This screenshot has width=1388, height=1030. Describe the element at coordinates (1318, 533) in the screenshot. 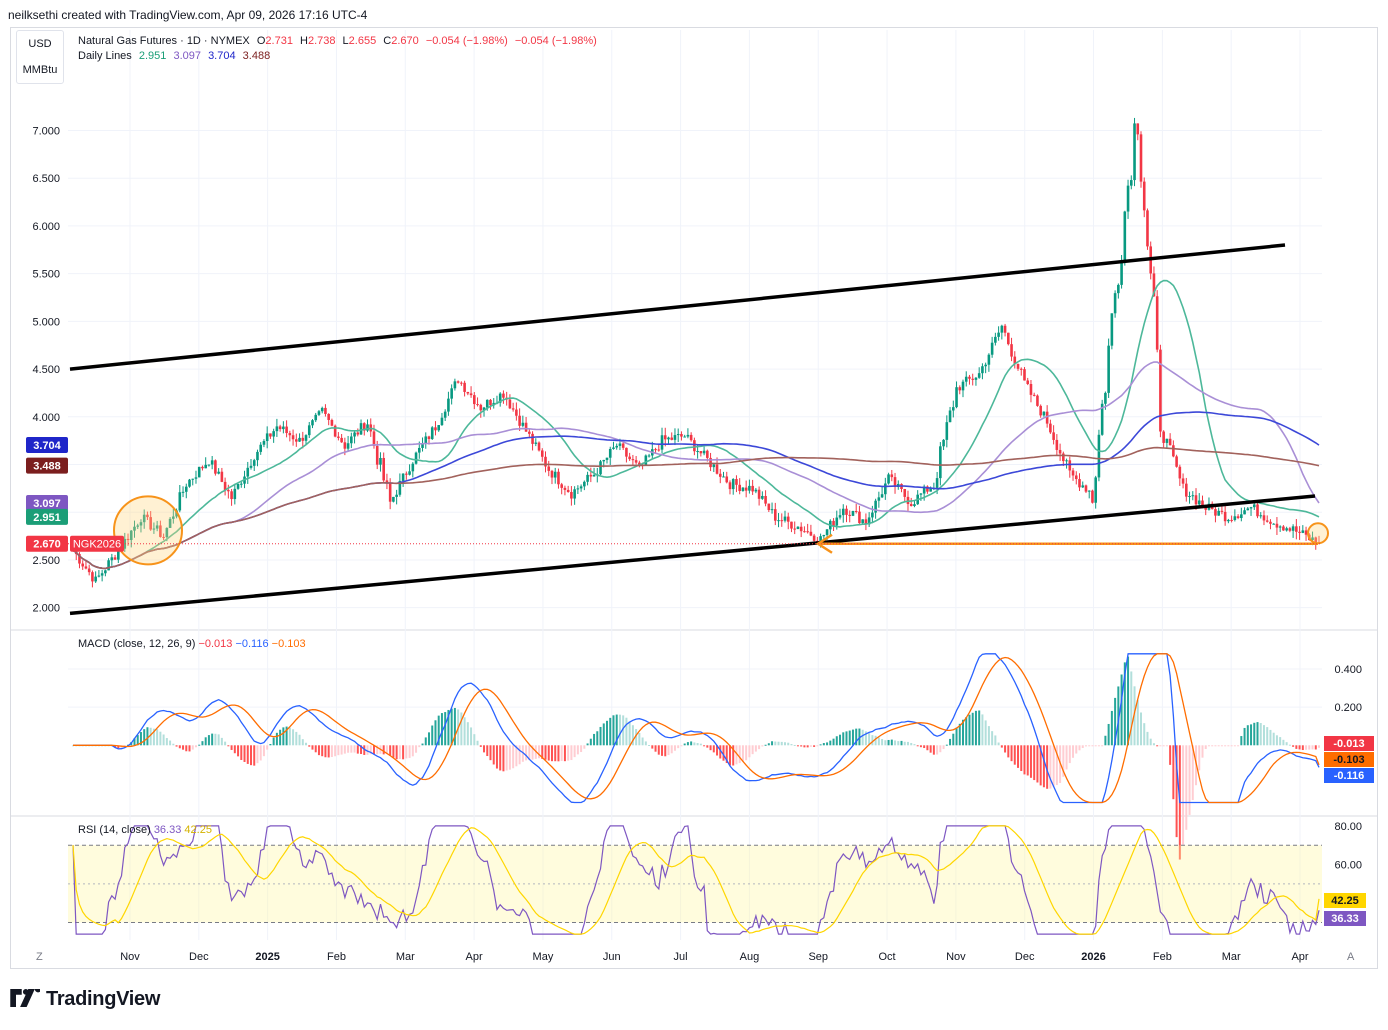

I see `highlight-circle` at that location.